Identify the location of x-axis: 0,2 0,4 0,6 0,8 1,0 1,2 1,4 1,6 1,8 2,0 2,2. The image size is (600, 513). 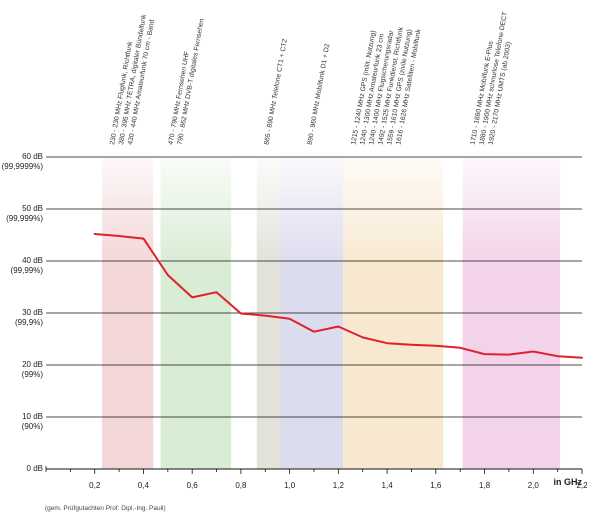
(316, 478).